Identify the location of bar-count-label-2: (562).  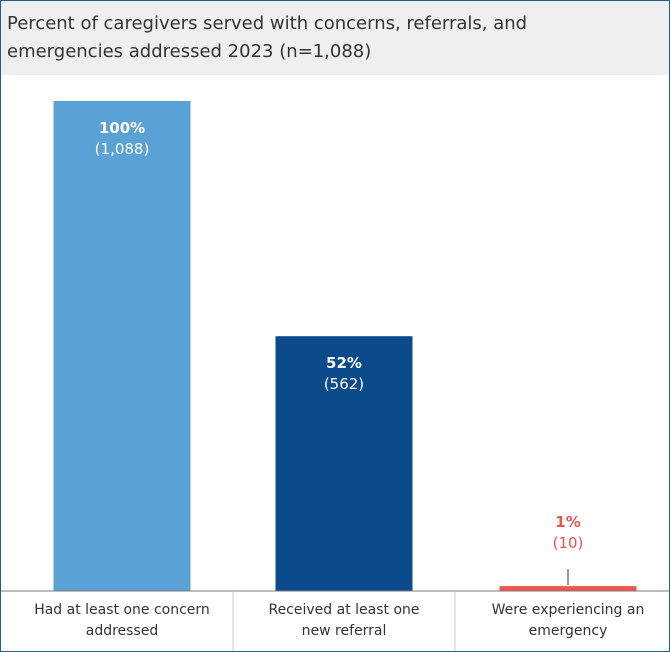
(344, 384).